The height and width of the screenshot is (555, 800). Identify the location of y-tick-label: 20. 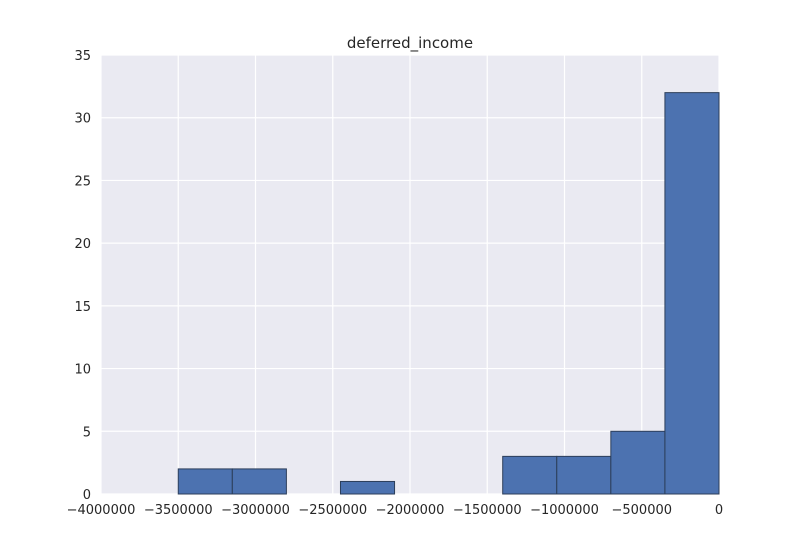
(82, 244).